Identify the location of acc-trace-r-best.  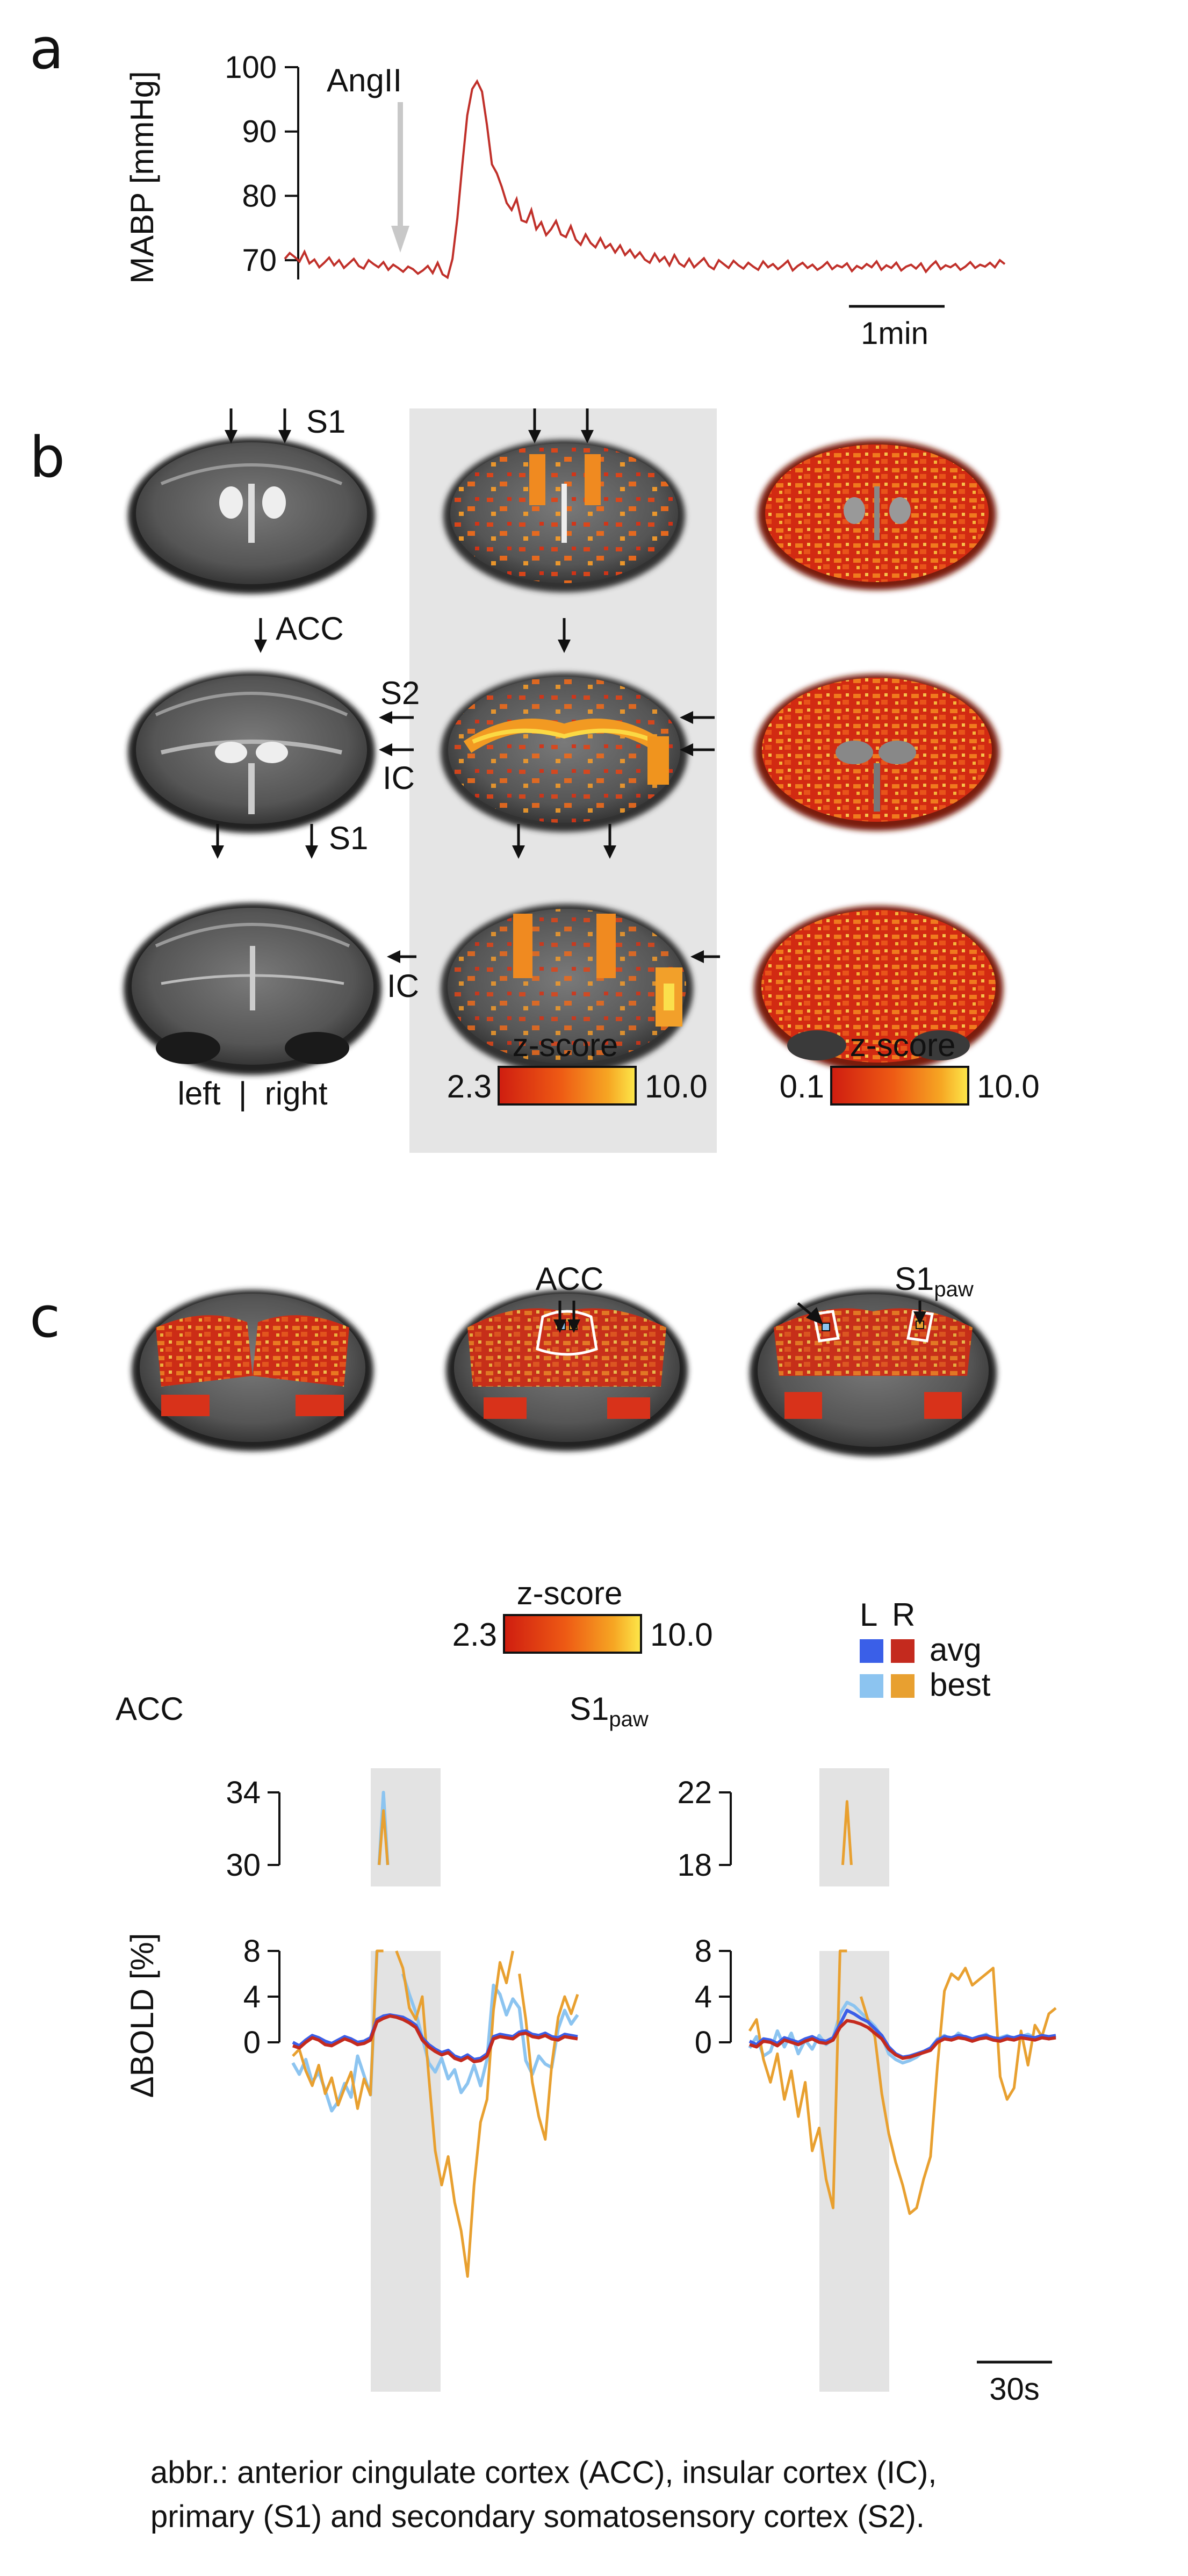
(435, 2043).